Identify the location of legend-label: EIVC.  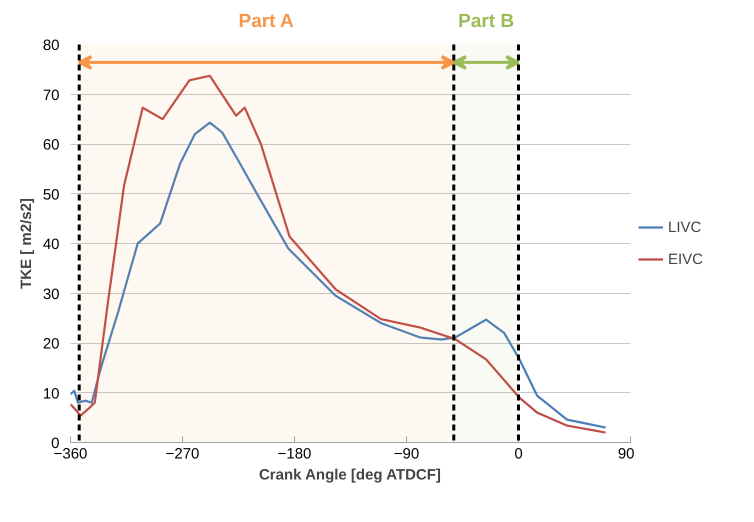
(686, 259).